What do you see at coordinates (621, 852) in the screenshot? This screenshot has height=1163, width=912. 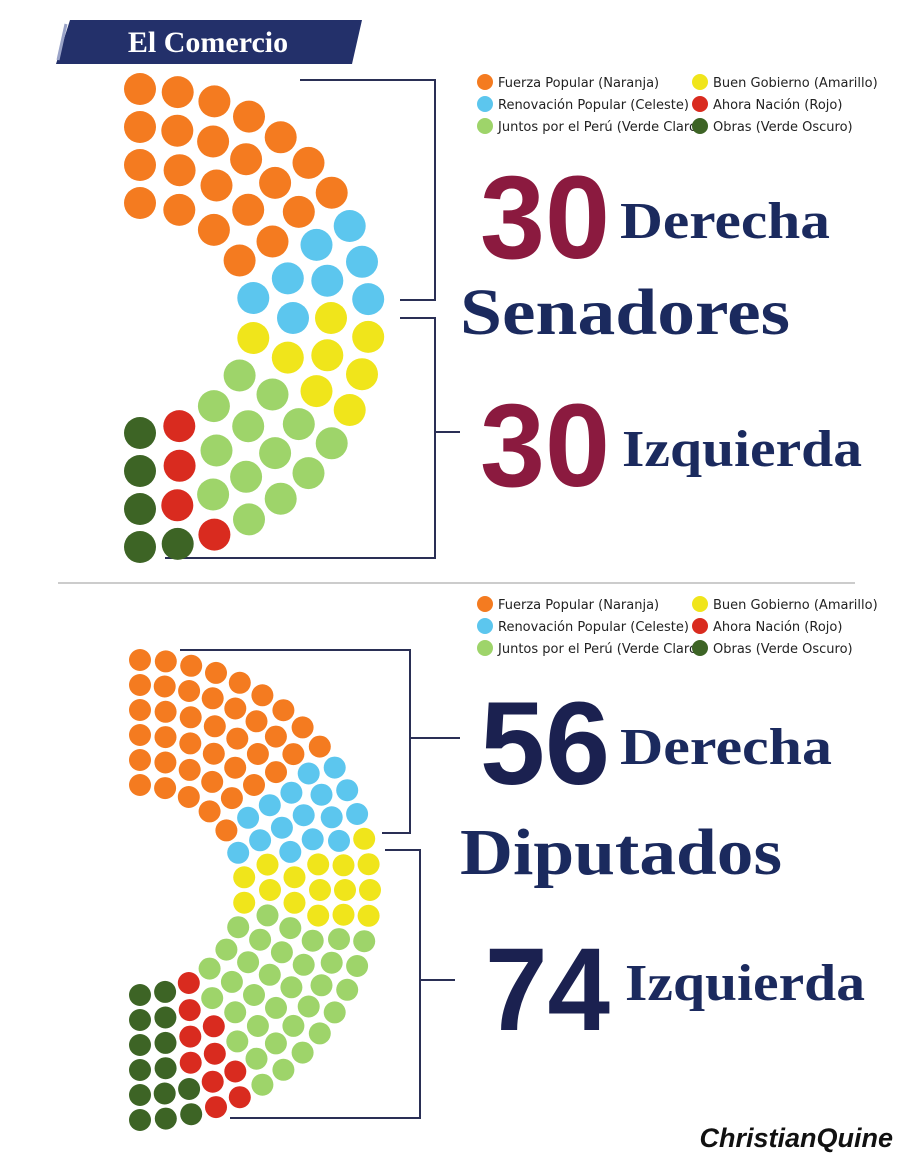 I see `chamber-title: Diputados` at bounding box center [621, 852].